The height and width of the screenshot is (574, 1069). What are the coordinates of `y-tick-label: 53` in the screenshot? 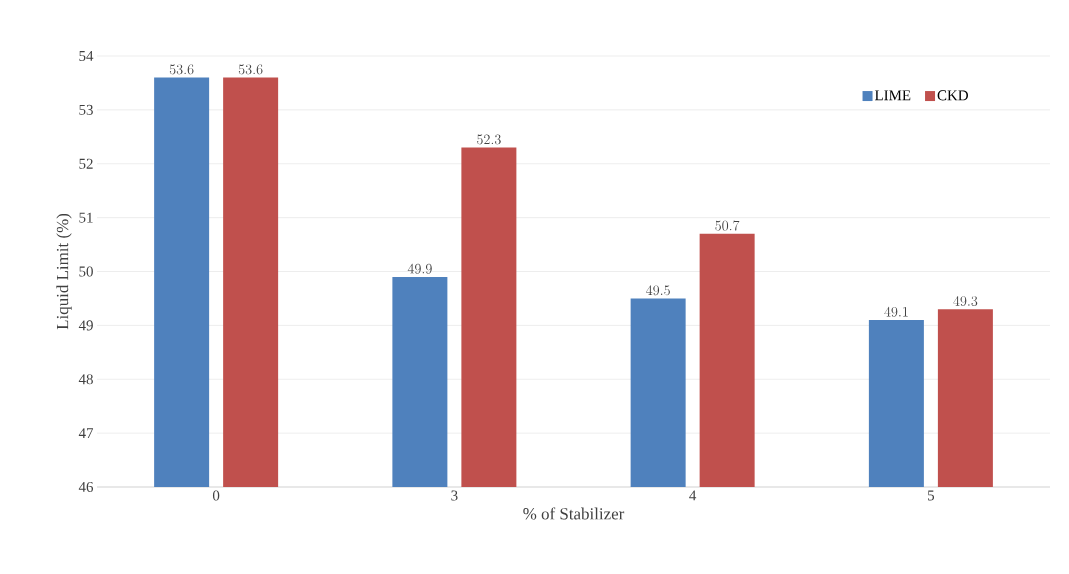 It's located at (86, 109).